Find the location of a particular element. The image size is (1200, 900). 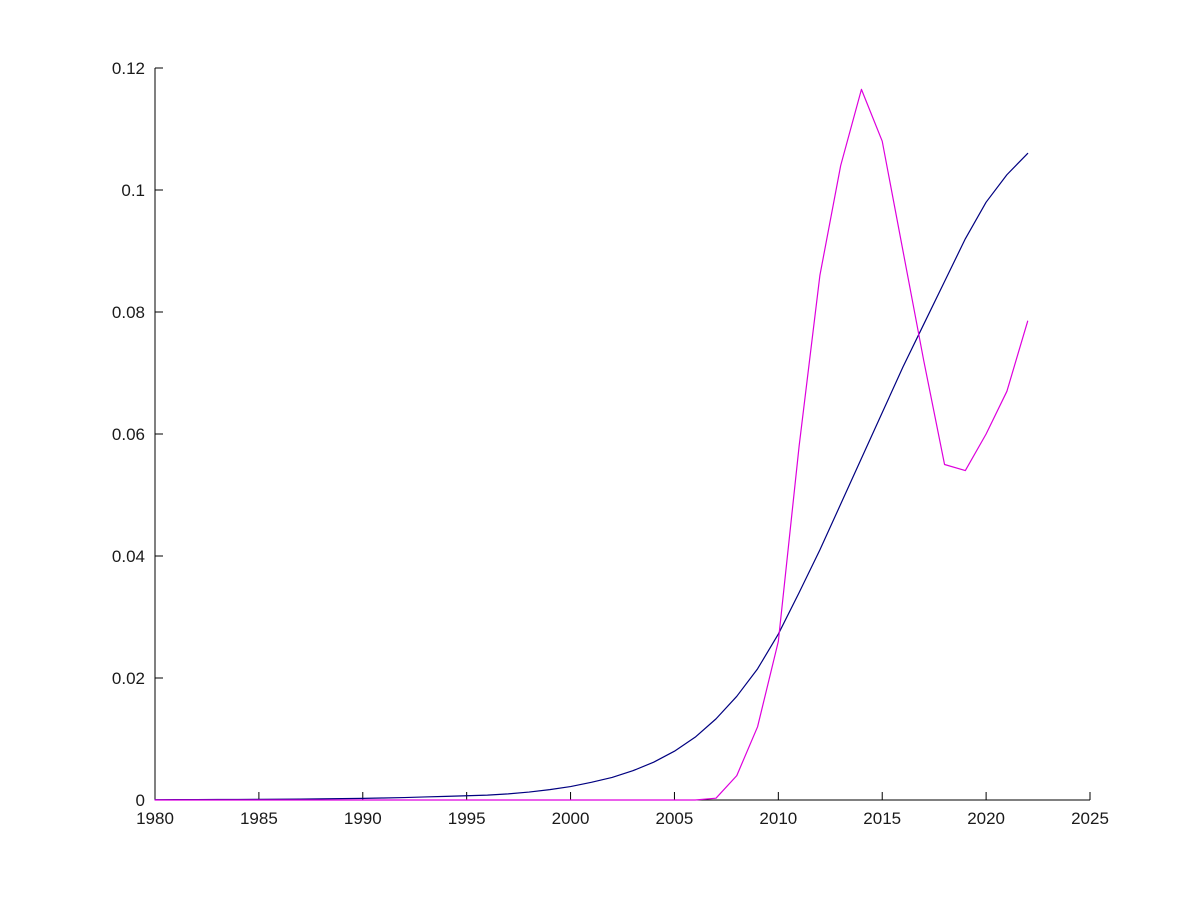

x-tick-label: 2025 is located at coordinates (1090, 818).